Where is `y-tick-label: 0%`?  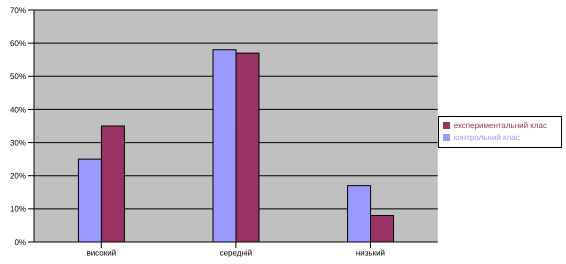
y-tick-label: 0% is located at coordinates (20, 242).